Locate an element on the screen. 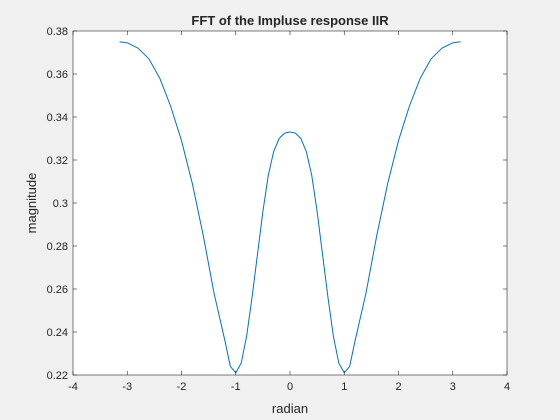 The height and width of the screenshot is (420, 560). x-tick-label: -3 is located at coordinates (127, 387).